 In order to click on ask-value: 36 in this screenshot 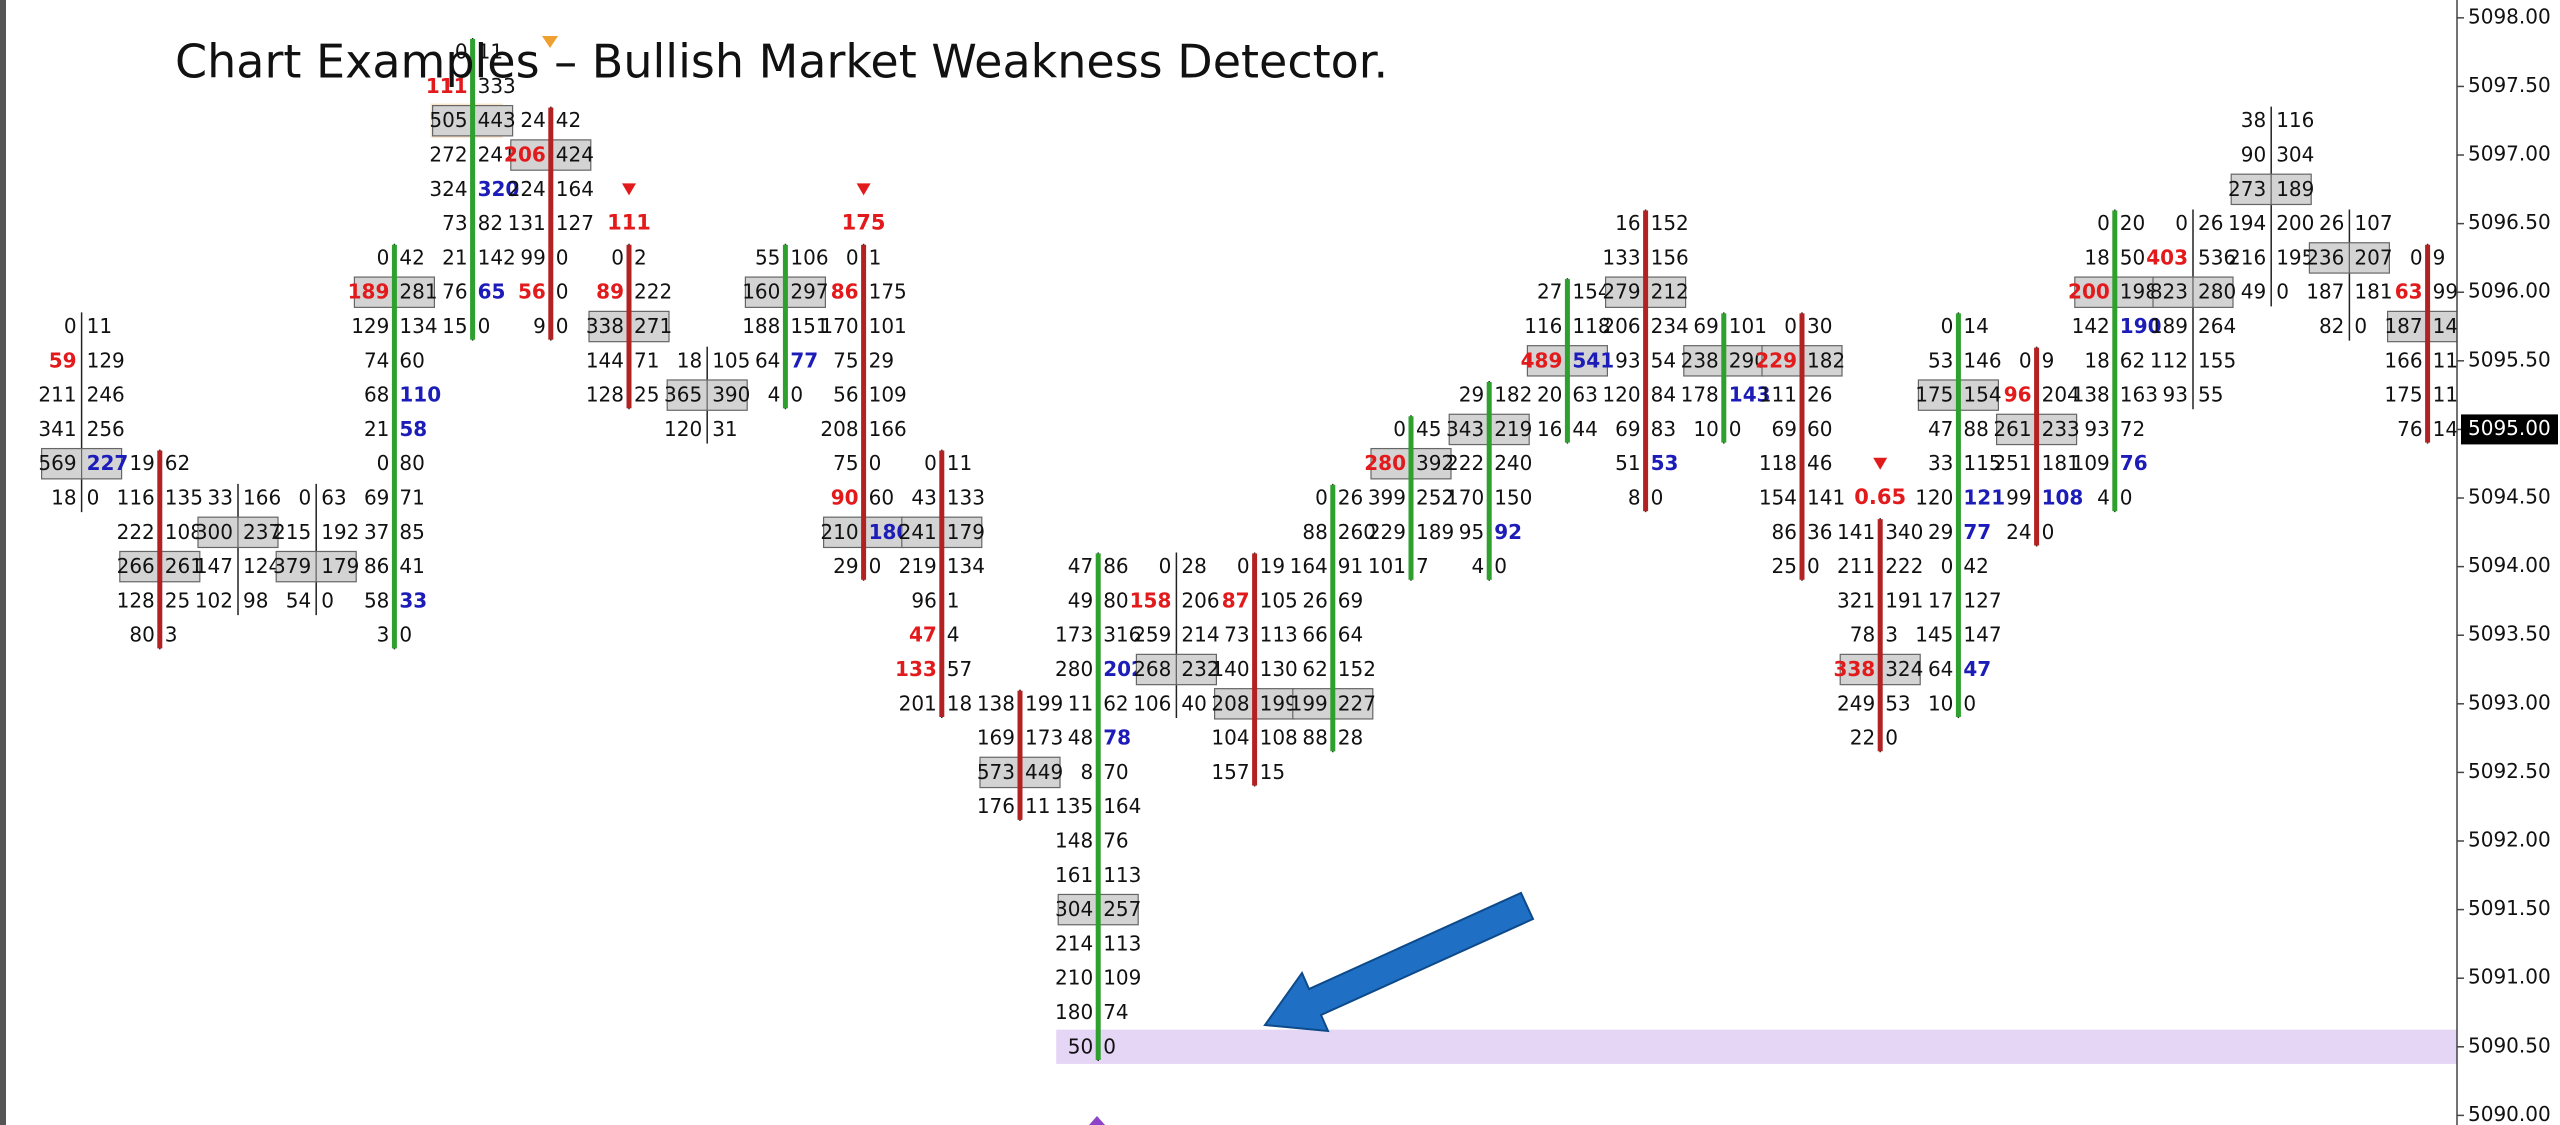, I will do `click(1819, 532)`.